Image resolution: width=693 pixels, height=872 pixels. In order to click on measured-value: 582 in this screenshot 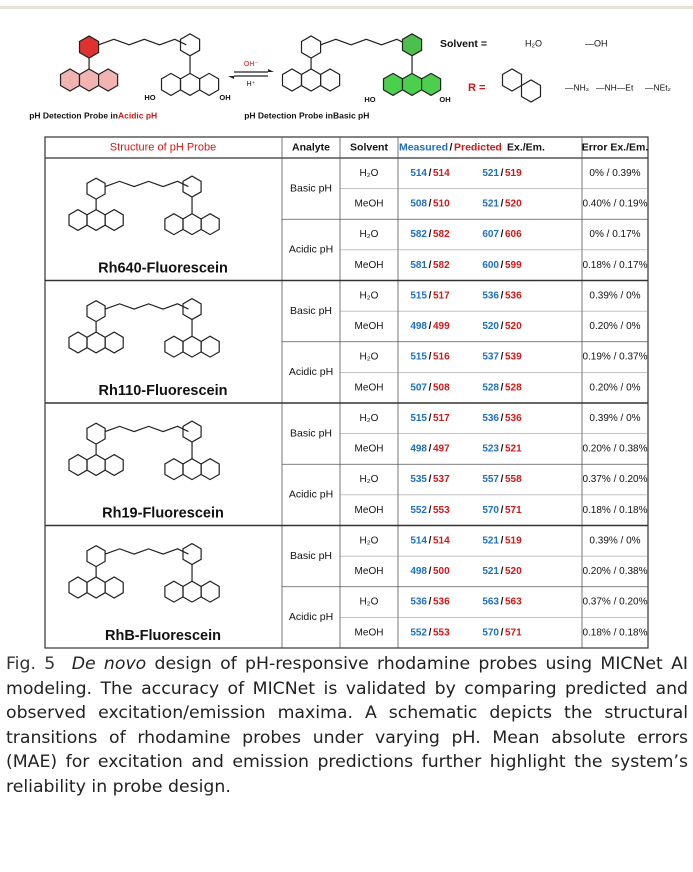, I will do `click(418, 234)`.